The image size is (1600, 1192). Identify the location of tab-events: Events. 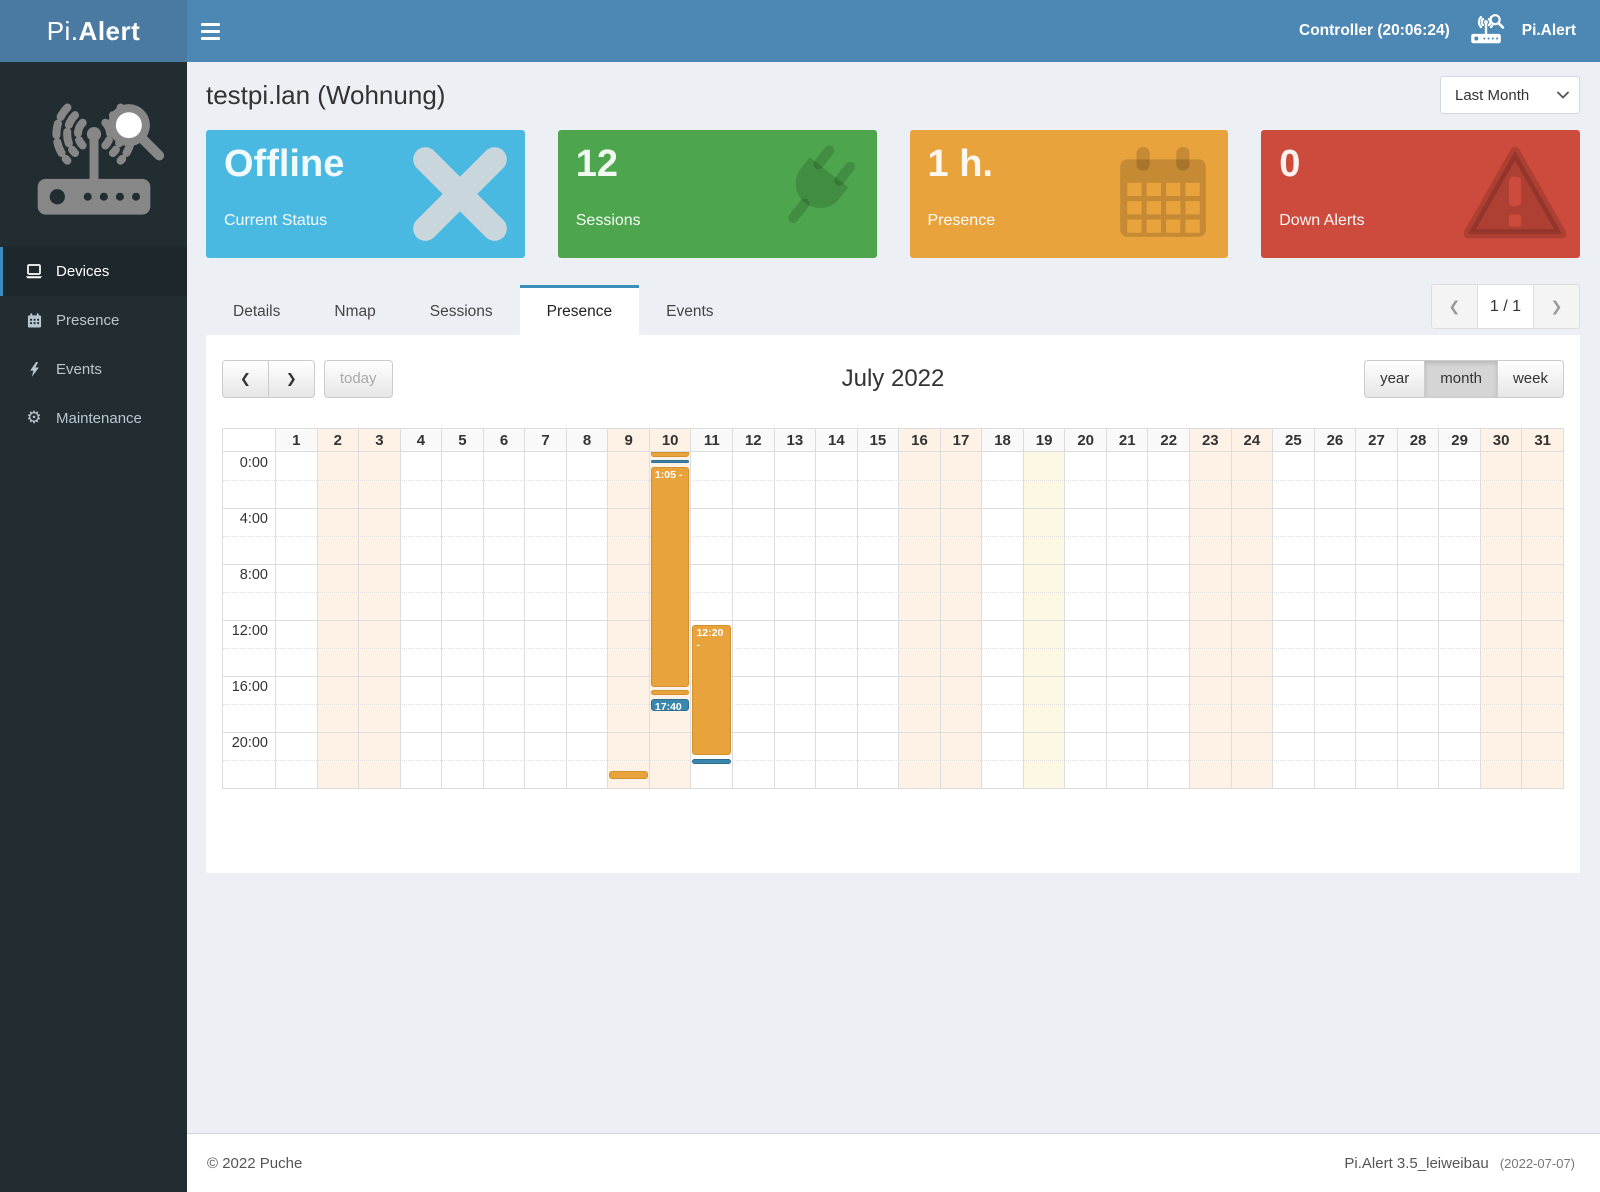
(690, 311).